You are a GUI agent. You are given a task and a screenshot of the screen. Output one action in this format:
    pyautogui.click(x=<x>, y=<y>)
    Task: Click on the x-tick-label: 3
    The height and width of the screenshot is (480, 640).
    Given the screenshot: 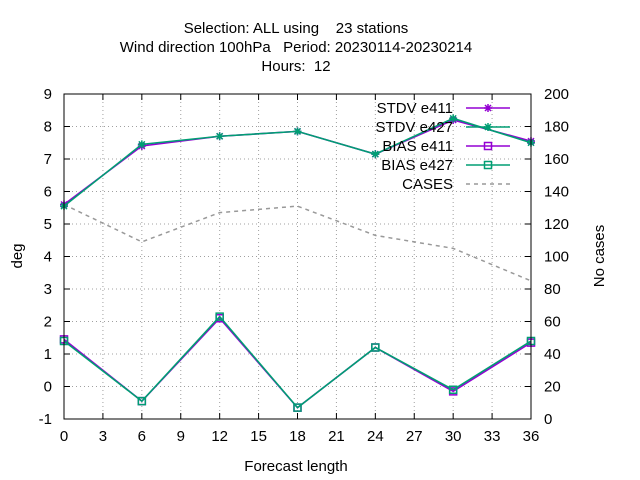 What is the action you would take?
    pyautogui.click(x=103, y=436)
    